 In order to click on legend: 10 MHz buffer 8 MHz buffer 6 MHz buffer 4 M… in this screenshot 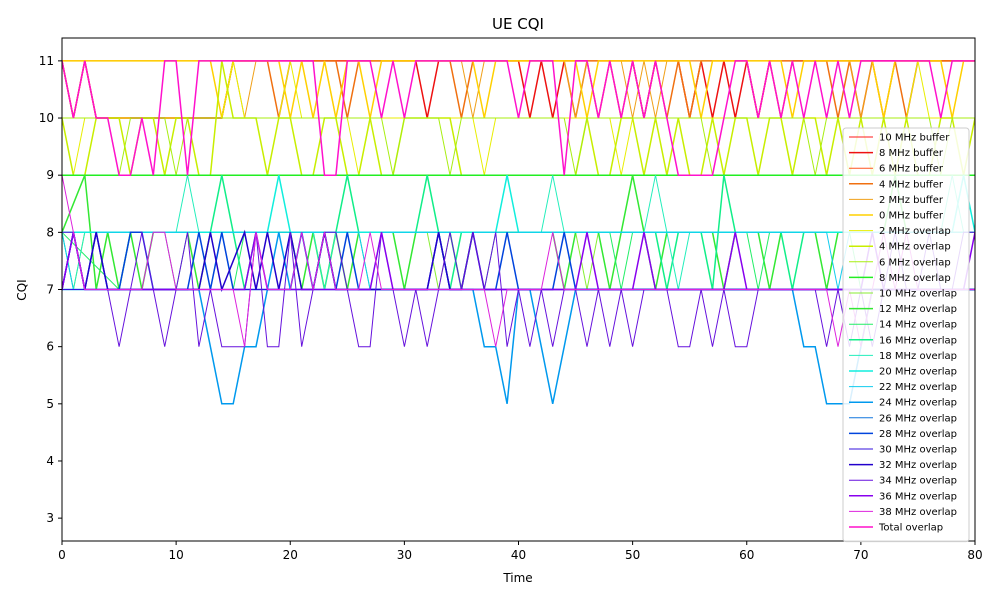, I will do `click(906, 335)`.